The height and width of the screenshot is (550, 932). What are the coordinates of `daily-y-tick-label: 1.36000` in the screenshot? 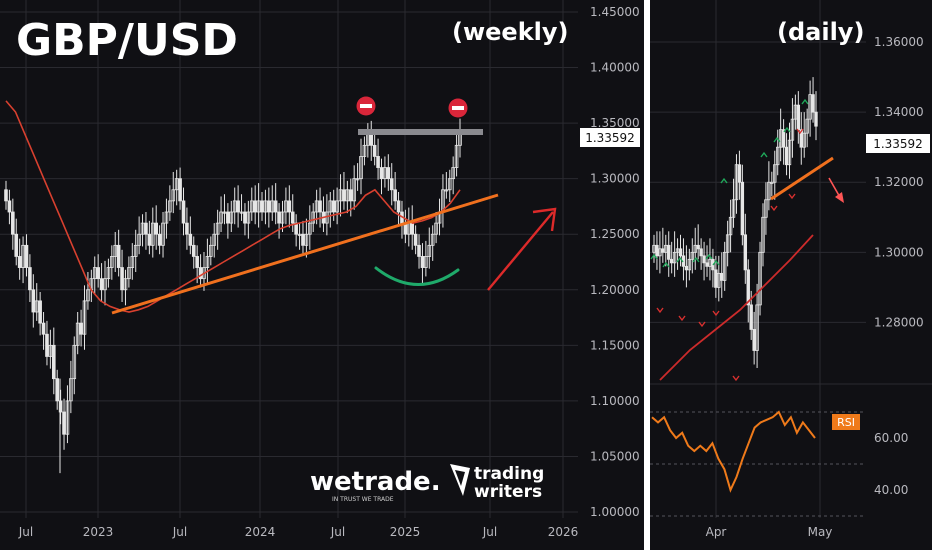 It's located at (899, 42).